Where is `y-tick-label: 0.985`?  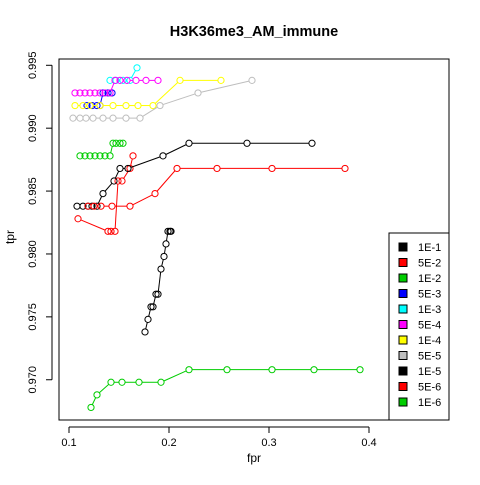
y-tick-label: 0.985 is located at coordinates (33, 191).